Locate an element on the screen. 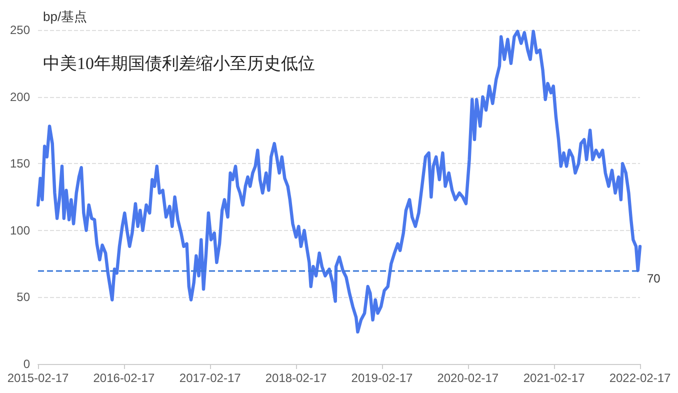 Image resolution: width=678 pixels, height=393 pixels. ref-line-label: 70 is located at coordinates (654, 278).